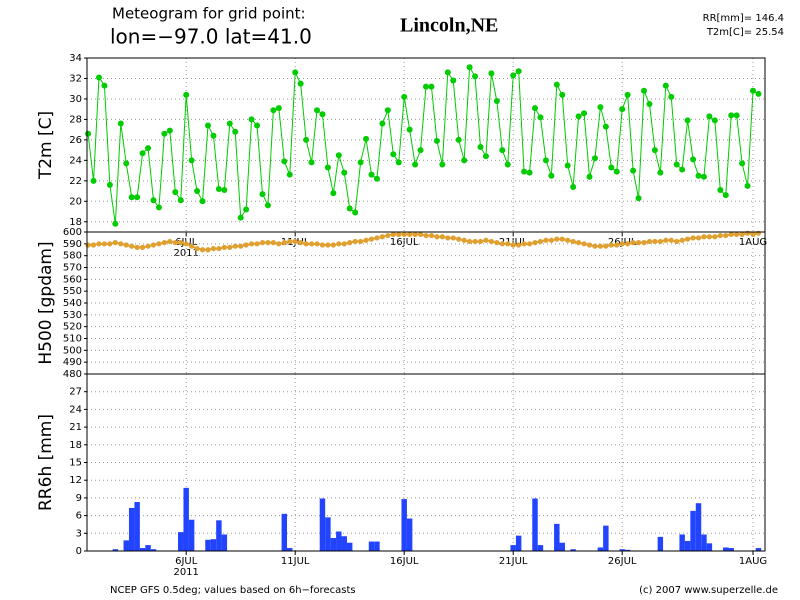  I want to click on subtitle: lon=−97.0 lat=41.0, so click(211, 37).